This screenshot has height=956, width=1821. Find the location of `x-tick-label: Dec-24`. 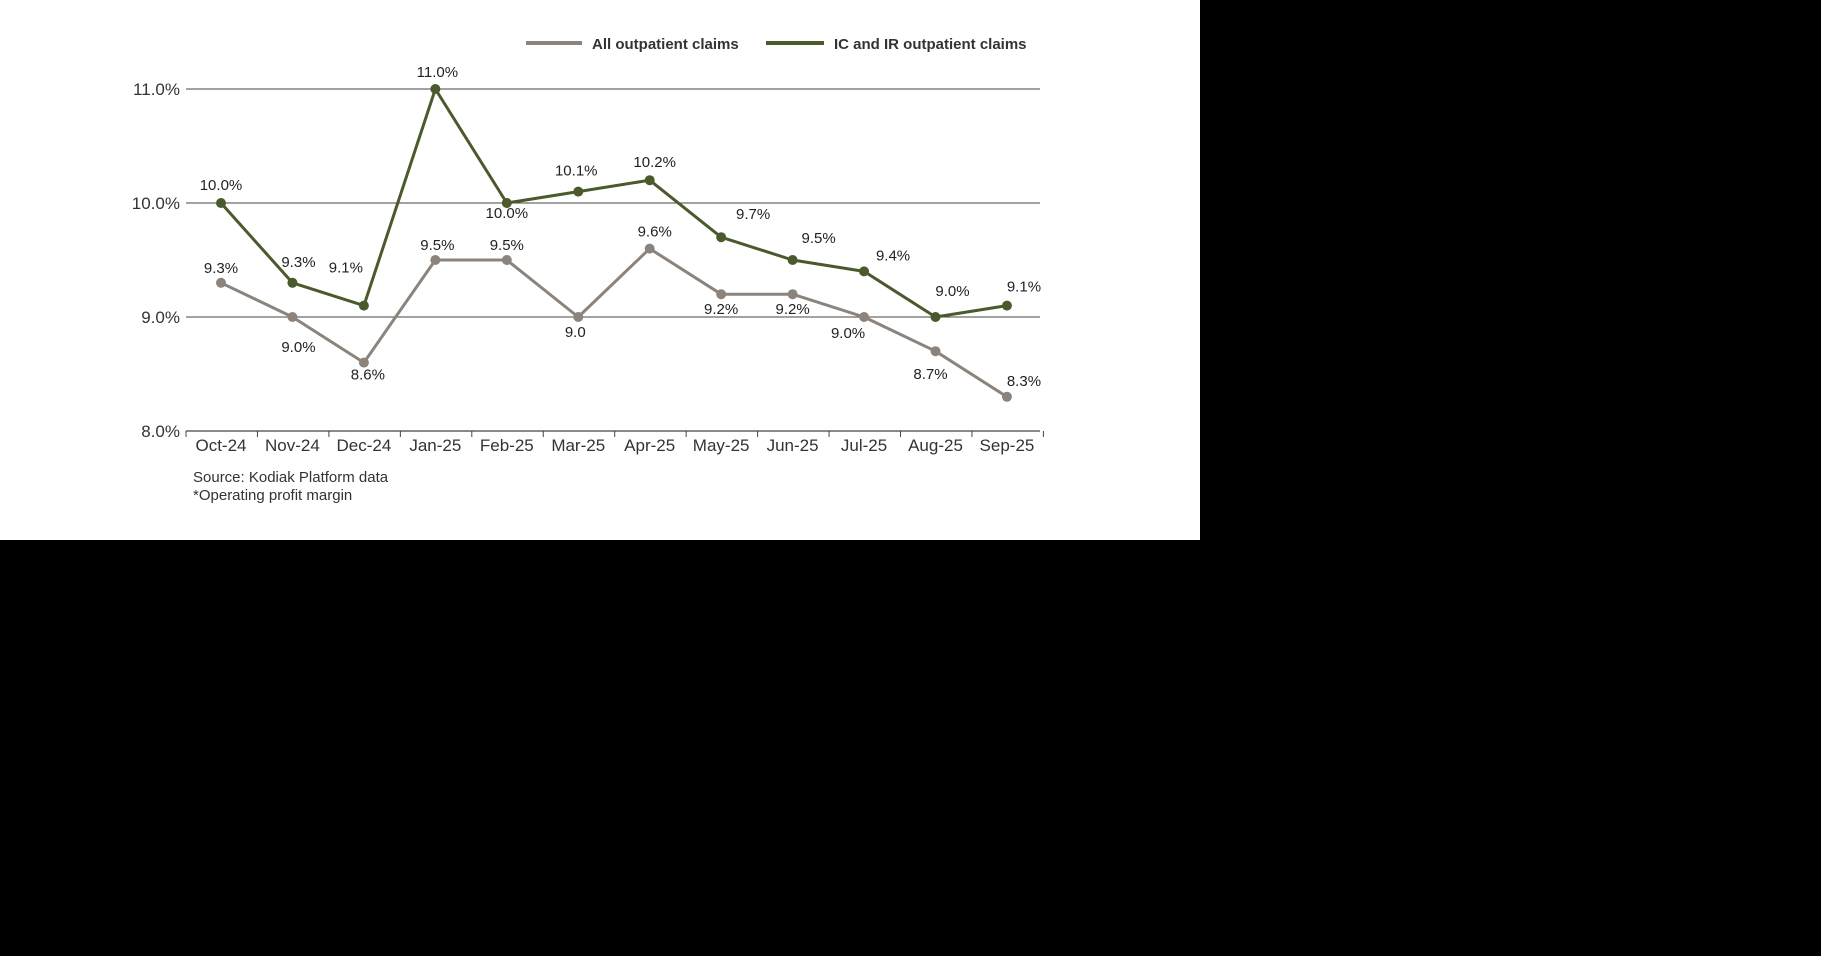

x-tick-label: Dec-24 is located at coordinates (363, 445).